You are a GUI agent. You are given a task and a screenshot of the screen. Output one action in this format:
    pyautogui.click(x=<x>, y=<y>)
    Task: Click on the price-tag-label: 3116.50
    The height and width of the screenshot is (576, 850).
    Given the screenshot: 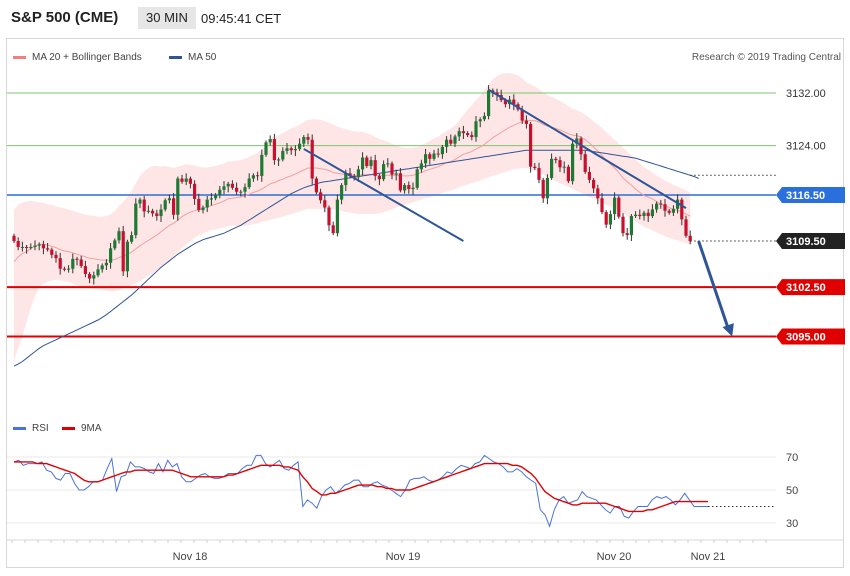 What is the action you would take?
    pyautogui.click(x=805, y=196)
    